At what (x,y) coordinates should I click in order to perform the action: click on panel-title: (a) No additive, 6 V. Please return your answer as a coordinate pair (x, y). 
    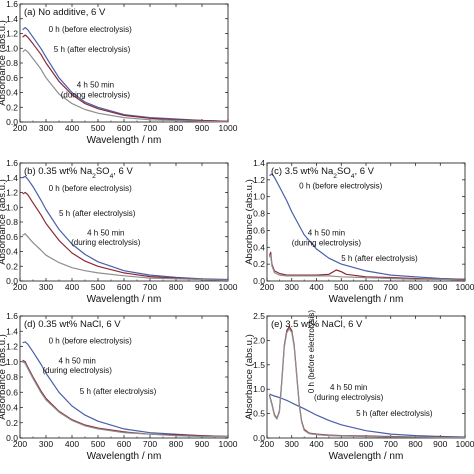
    Looking at the image, I should click on (65, 12).